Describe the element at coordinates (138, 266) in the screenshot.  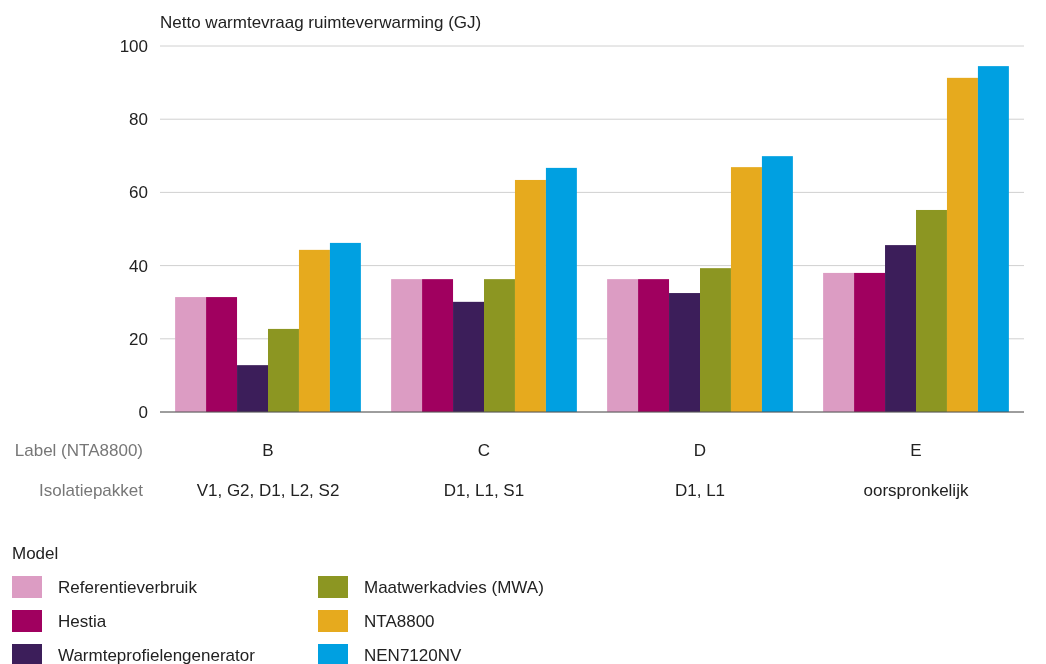
I see `y-tick-label: 40` at that location.